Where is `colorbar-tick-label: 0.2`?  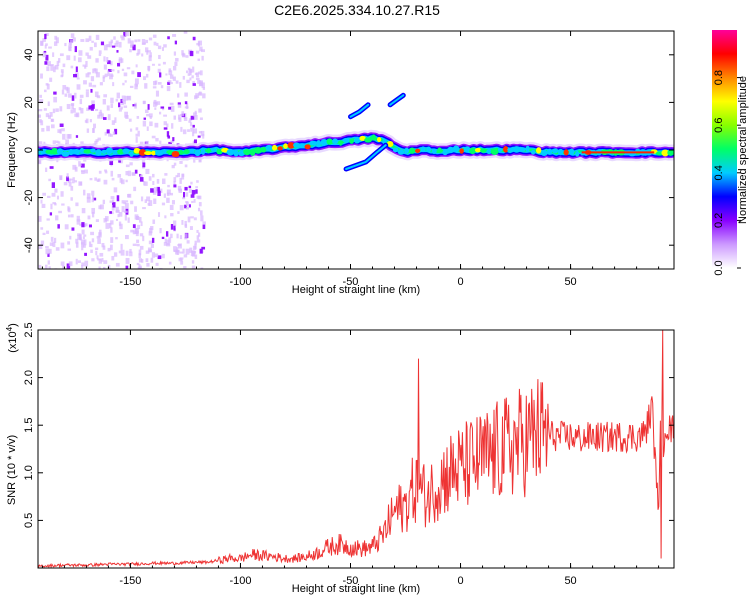 colorbar-tick-label: 0.2 is located at coordinates (719, 220).